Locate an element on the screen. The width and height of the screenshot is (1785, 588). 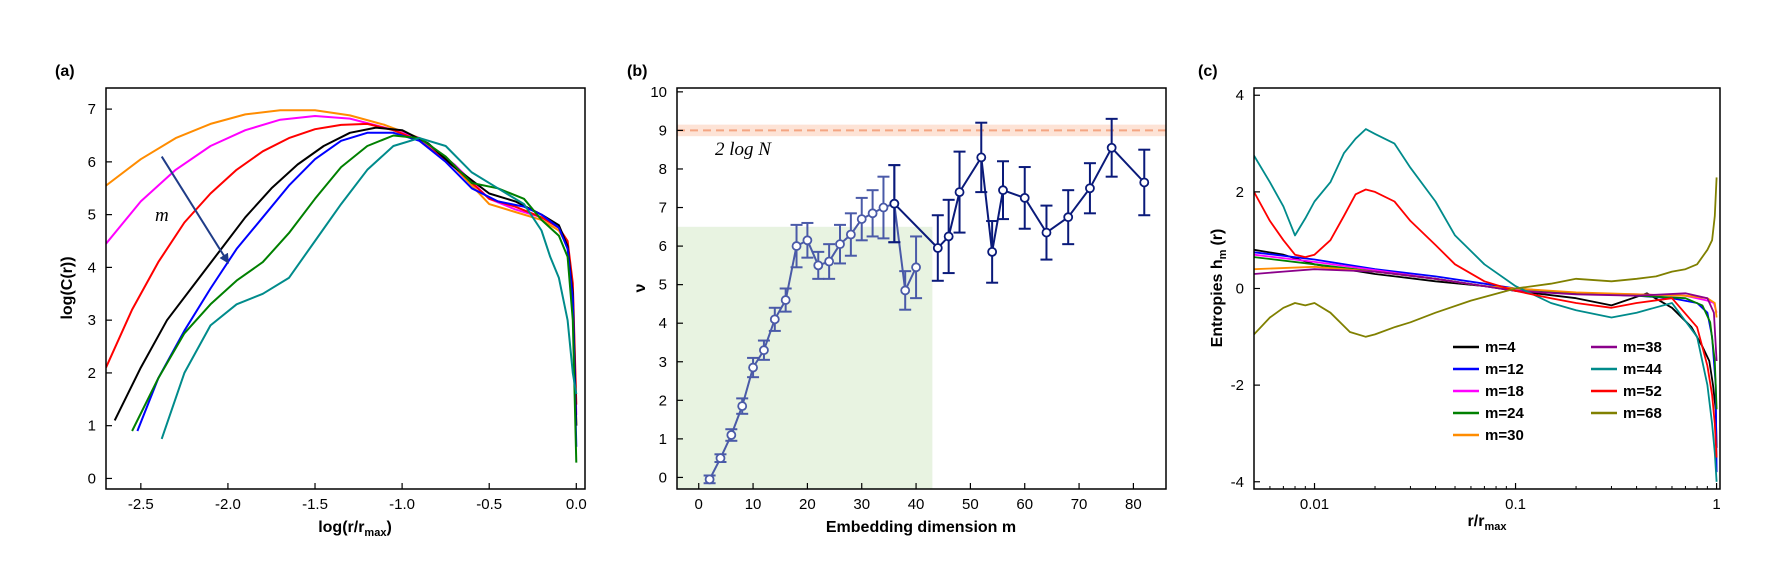
x-axis-label-b: Embedding dimension m is located at coordinates (921, 527).